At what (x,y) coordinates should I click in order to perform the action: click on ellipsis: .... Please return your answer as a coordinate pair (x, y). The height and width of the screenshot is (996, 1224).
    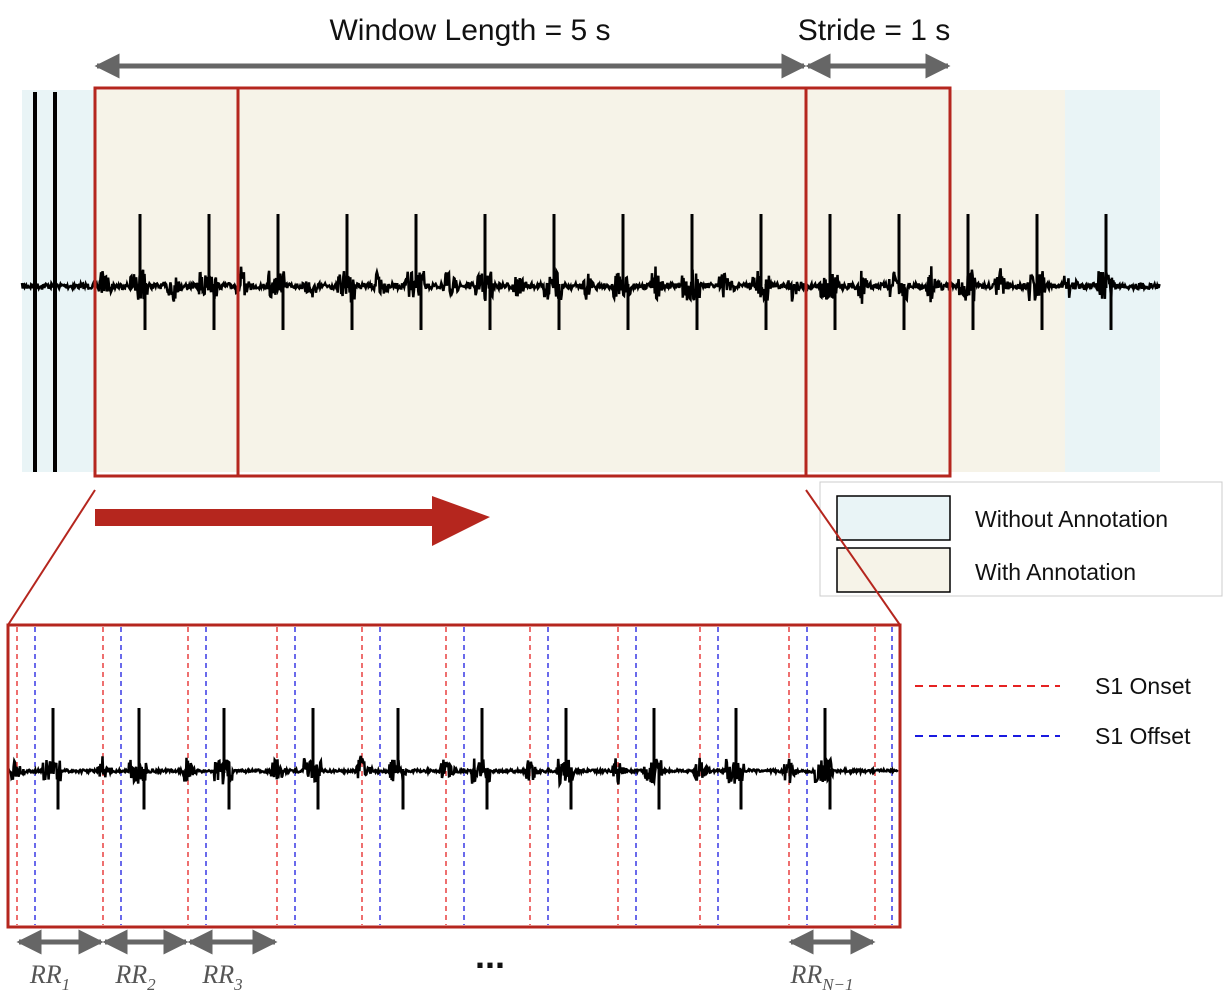
    Looking at the image, I should click on (490, 955).